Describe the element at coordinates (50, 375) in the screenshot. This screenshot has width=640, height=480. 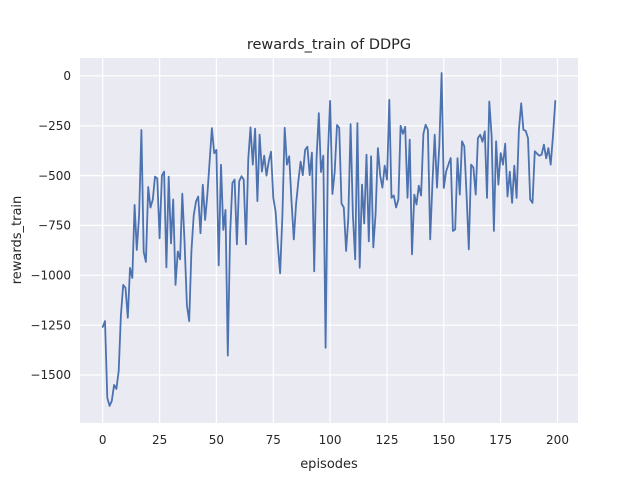
I see `y-tick-label: −1500` at that location.